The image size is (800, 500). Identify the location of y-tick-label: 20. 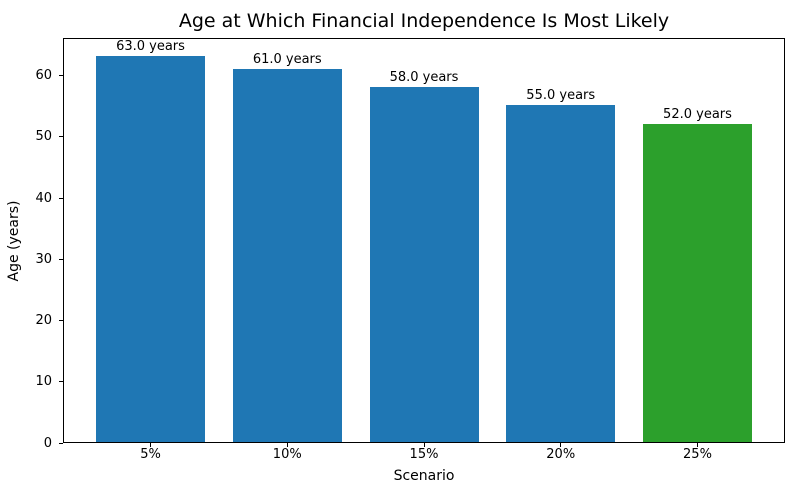
(43, 321).